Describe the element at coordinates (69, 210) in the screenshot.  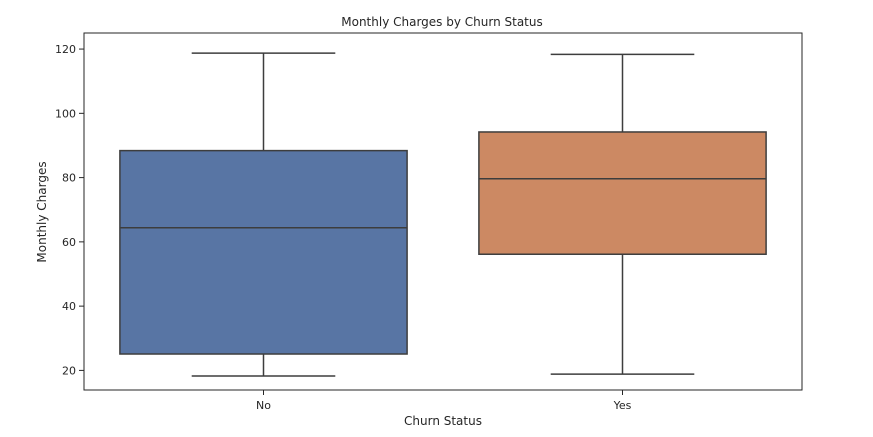
I see `y-axis: 20 40 60 80 100 120` at that location.